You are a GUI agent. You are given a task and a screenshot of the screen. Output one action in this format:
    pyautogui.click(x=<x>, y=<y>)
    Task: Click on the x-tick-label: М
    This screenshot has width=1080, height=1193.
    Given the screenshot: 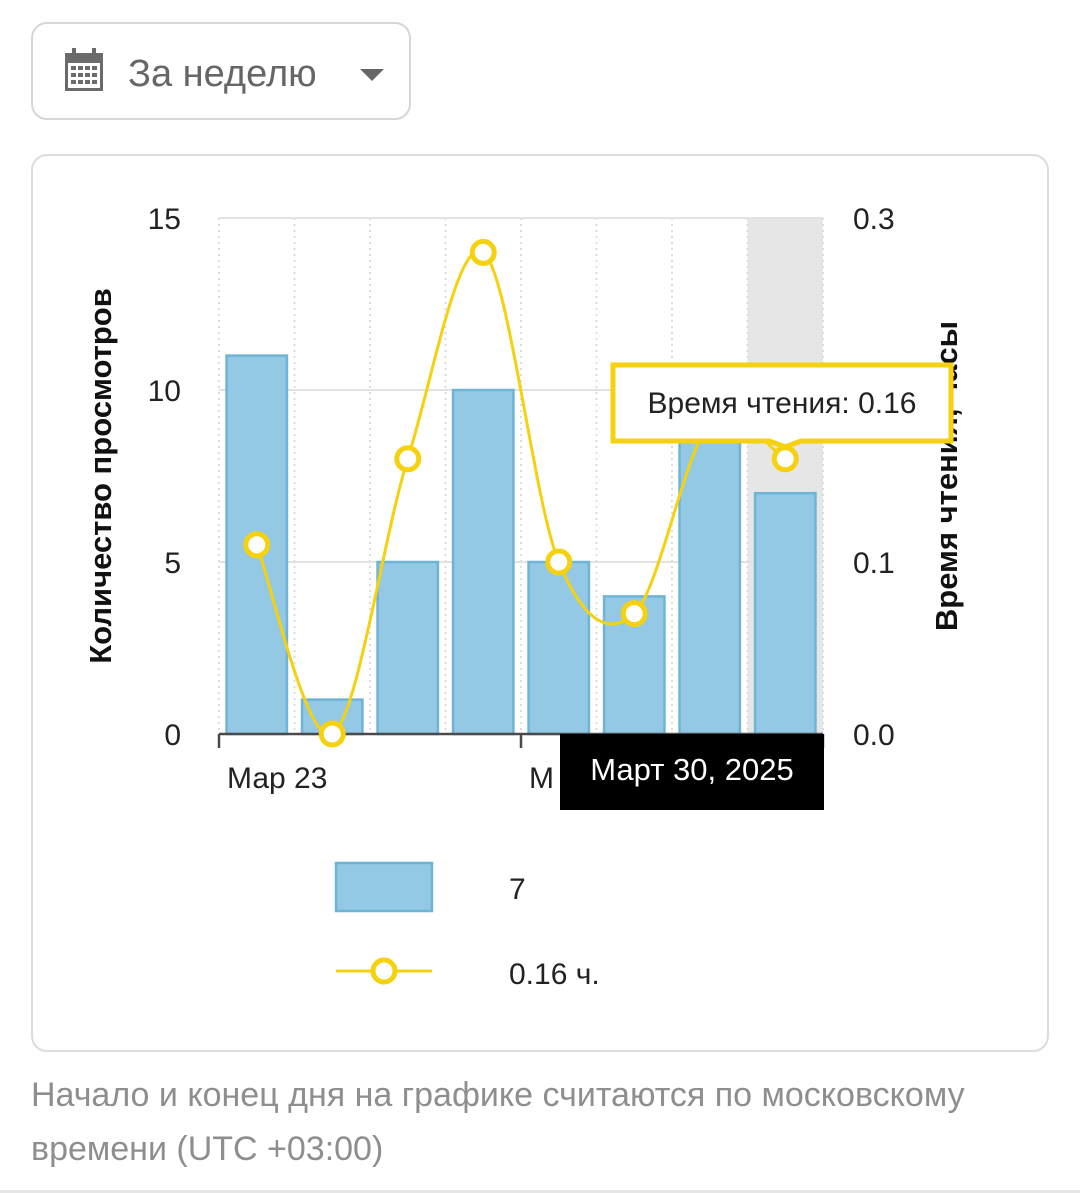 What is the action you would take?
    pyautogui.click(x=541, y=778)
    